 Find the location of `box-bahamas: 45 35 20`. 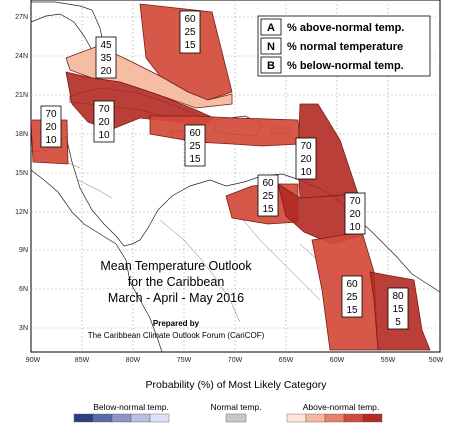

box-bahamas: 45 35 20 is located at coordinates (106, 57).